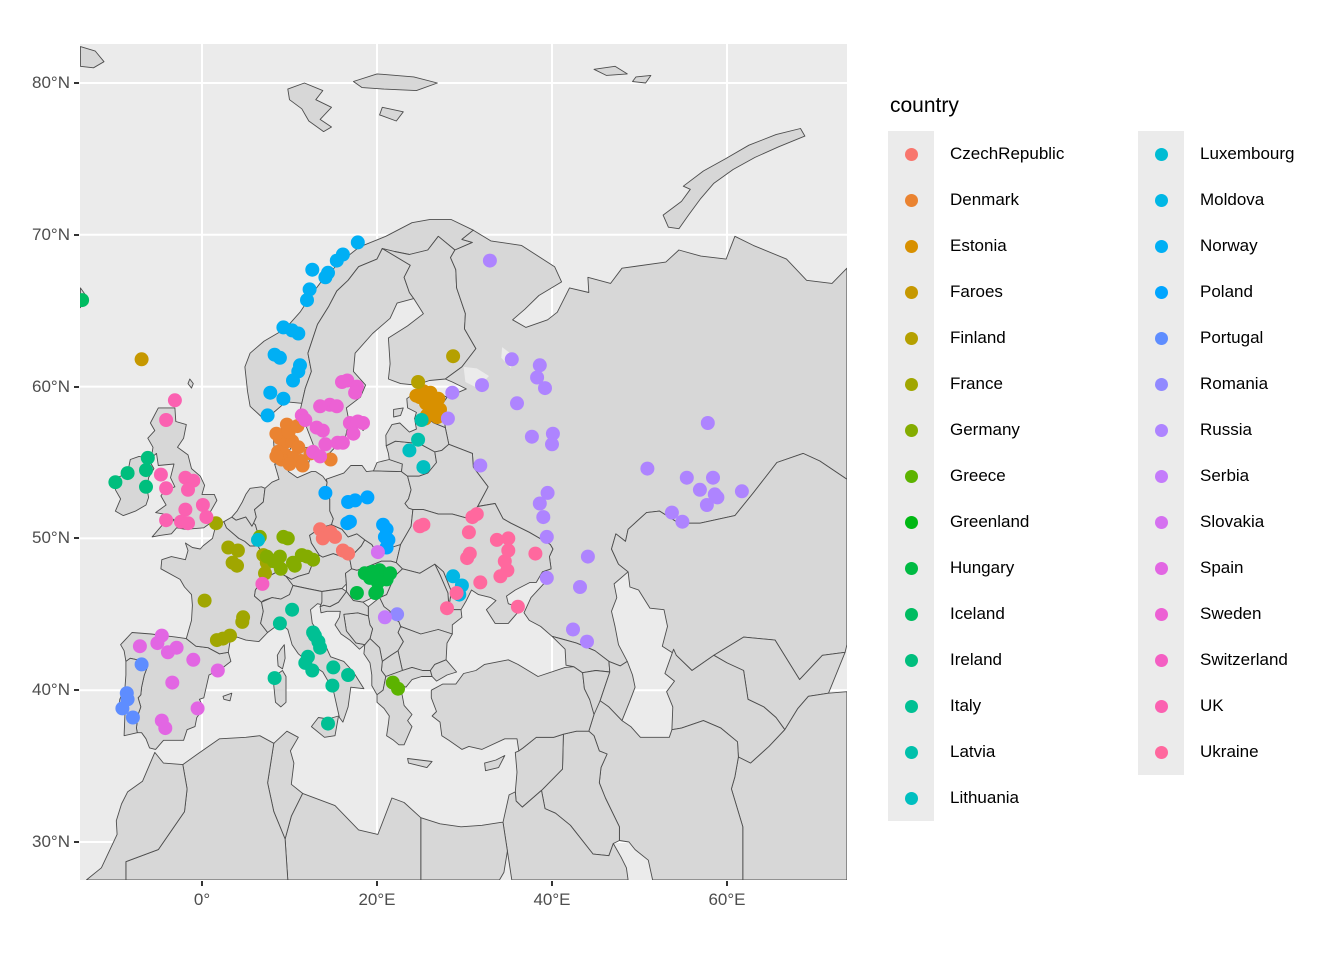  Describe the element at coordinates (1226, 291) in the screenshot. I see `legend-label: Poland` at that location.